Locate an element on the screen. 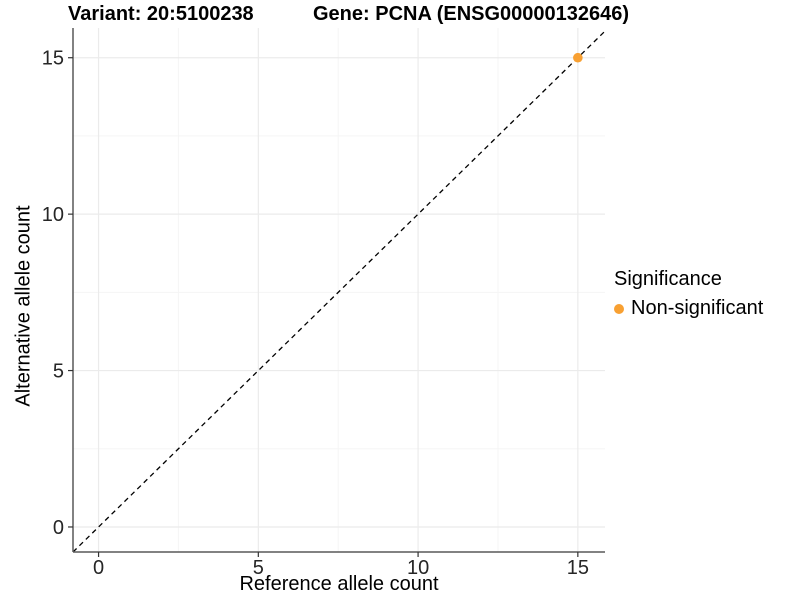 The image size is (800, 600). legend-marker-circle-icon is located at coordinates (619, 308).